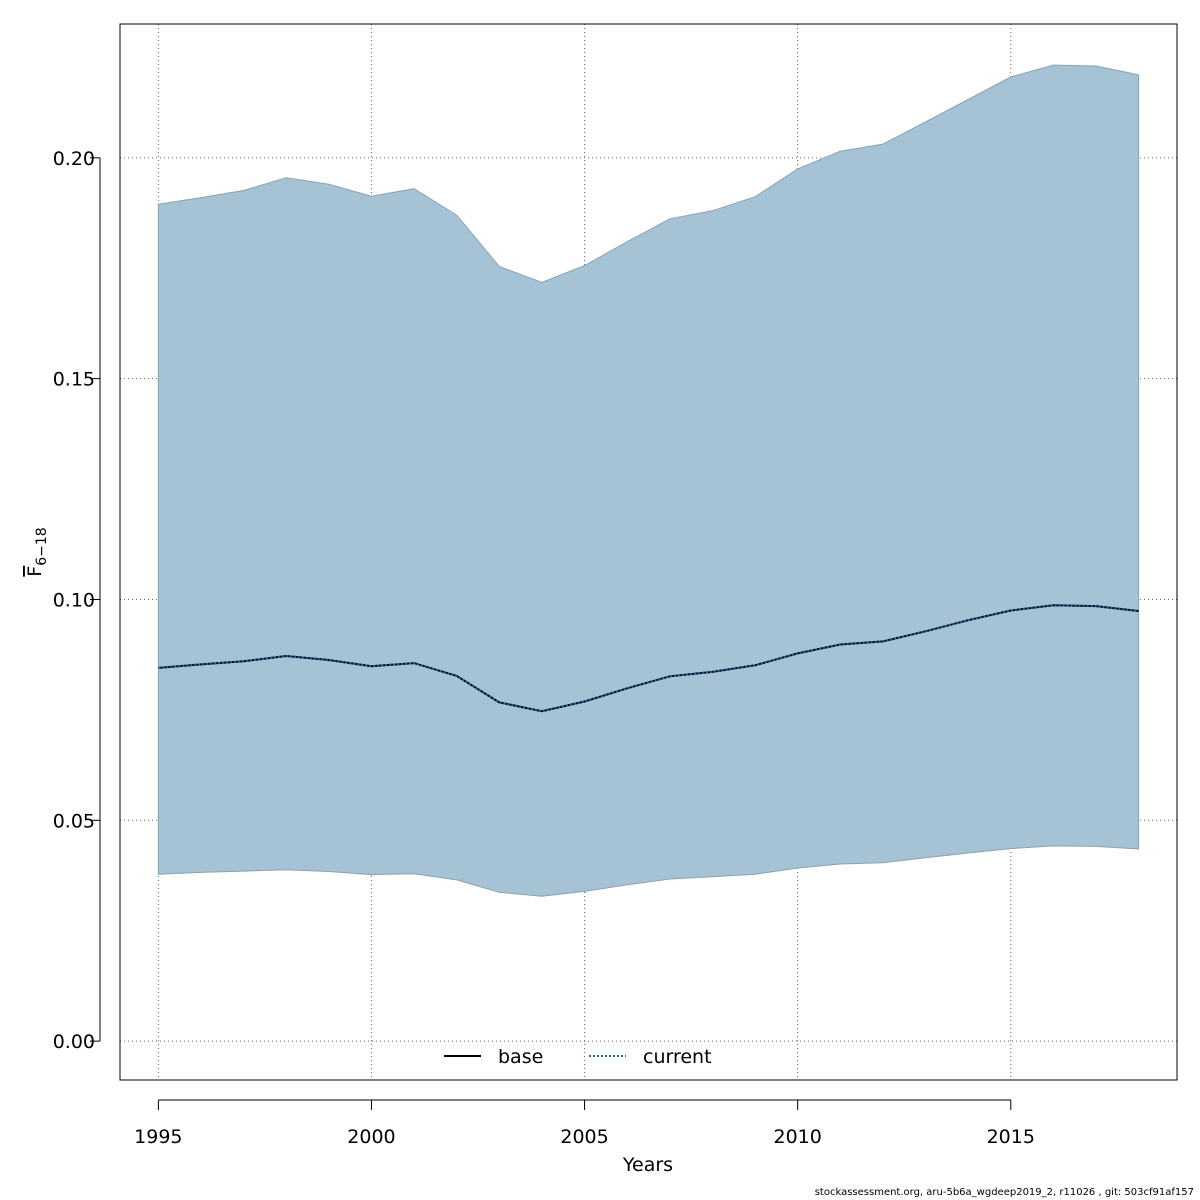 The image size is (1200, 1200). What do you see at coordinates (74, 380) in the screenshot?
I see `y-tick-label-0.15: 0.15` at bounding box center [74, 380].